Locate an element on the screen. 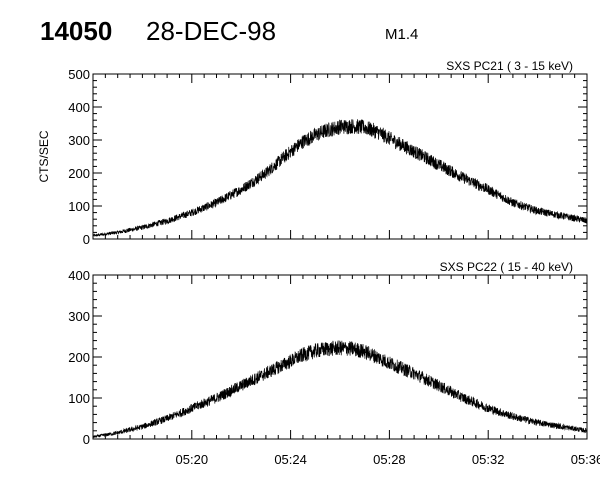 This screenshot has width=600, height=480. x-tick-label: 05:32 is located at coordinates (488, 459).